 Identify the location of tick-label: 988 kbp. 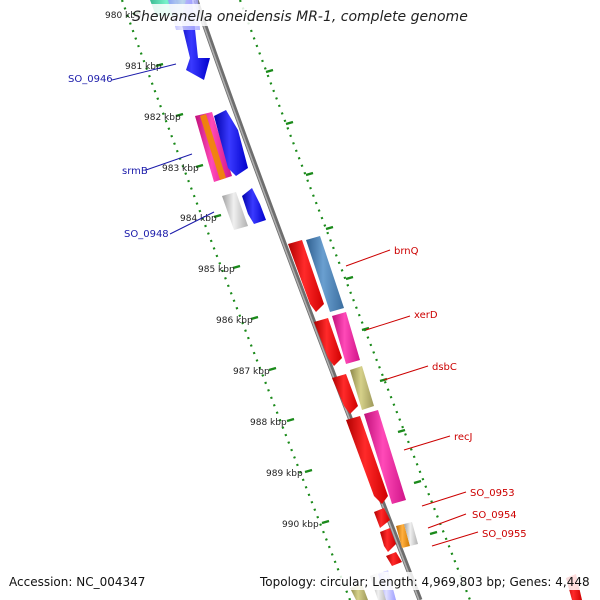
(268, 423).